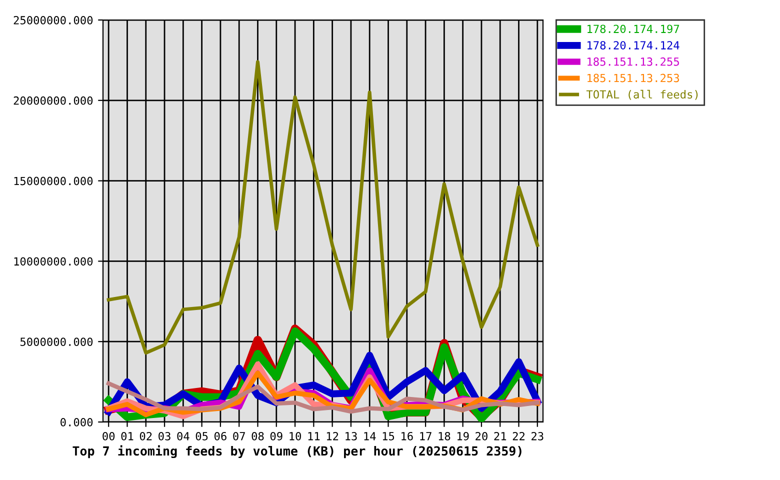 The width and height of the screenshot is (780, 480). I want to click on x-tick-label: 17, so click(426, 436).